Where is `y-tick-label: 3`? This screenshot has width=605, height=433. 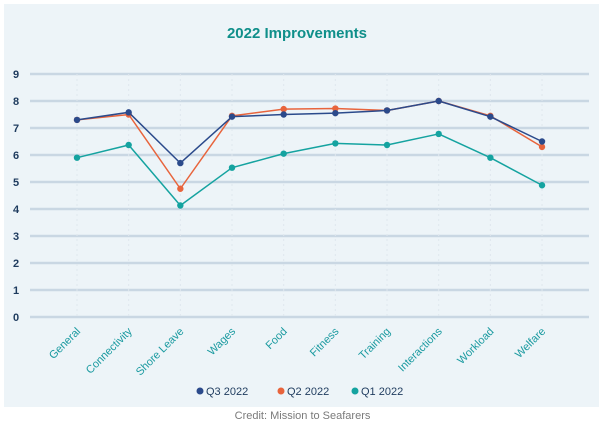
y-tick-label: 3 is located at coordinates (16, 237).